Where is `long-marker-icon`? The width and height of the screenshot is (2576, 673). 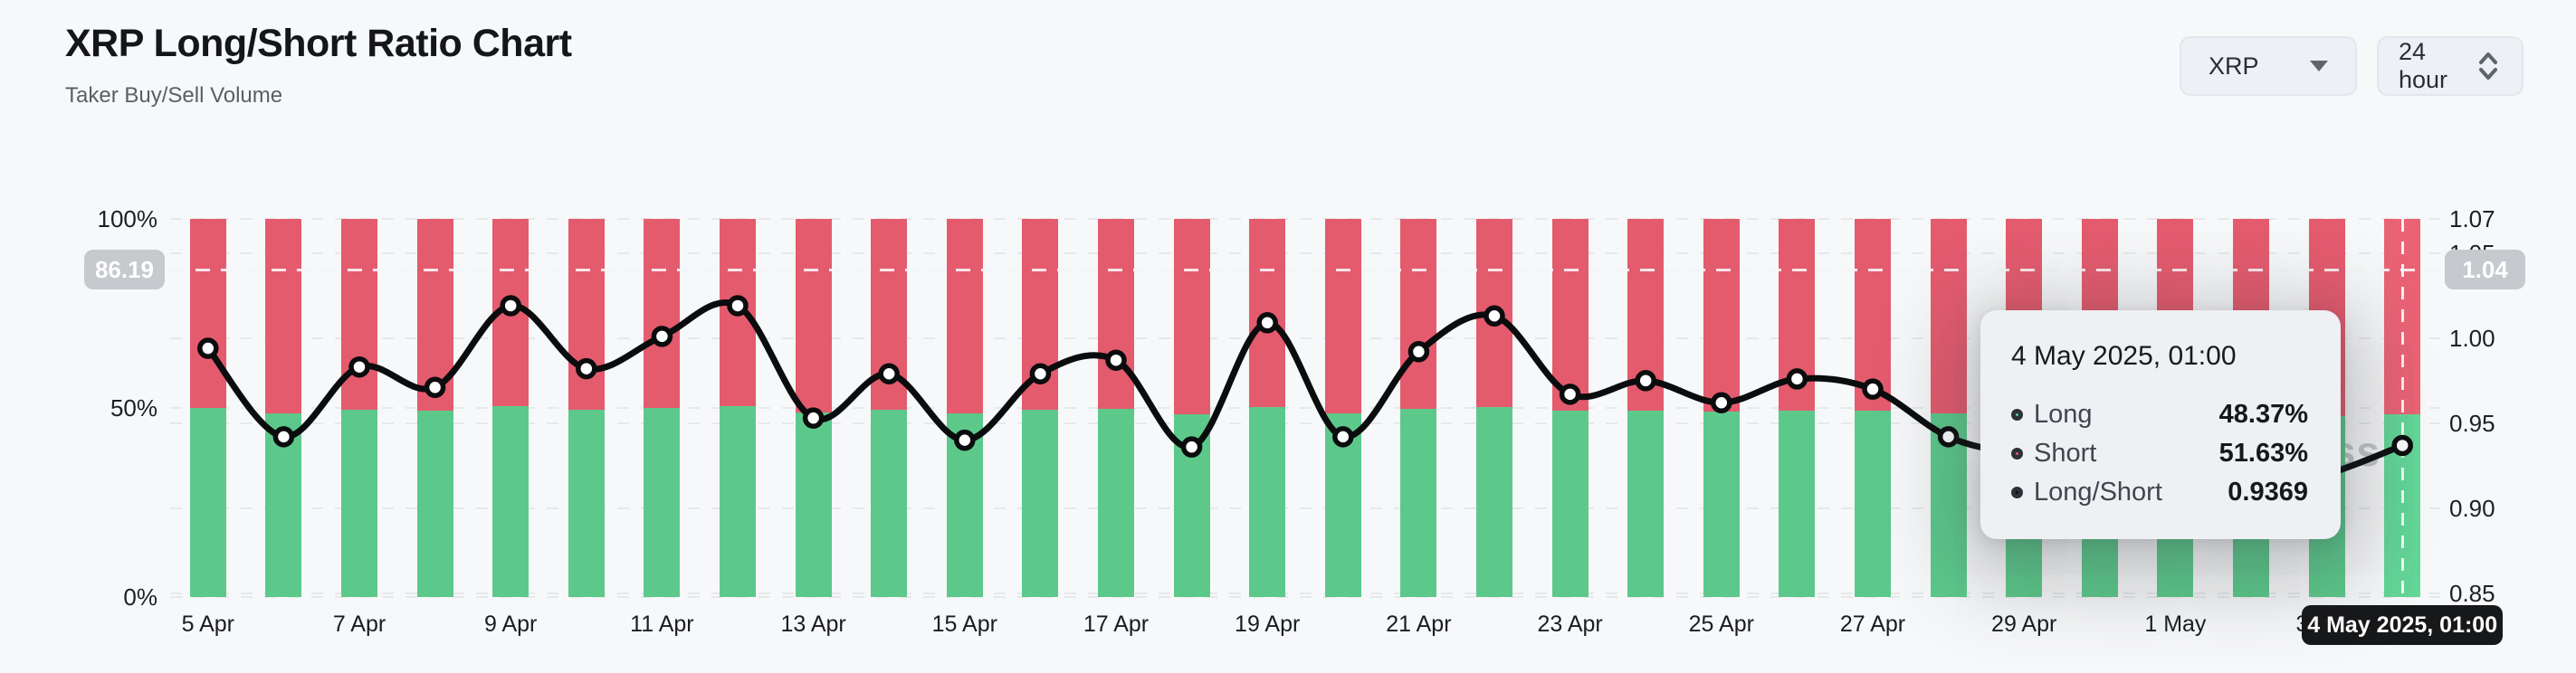 long-marker-icon is located at coordinates (2017, 415).